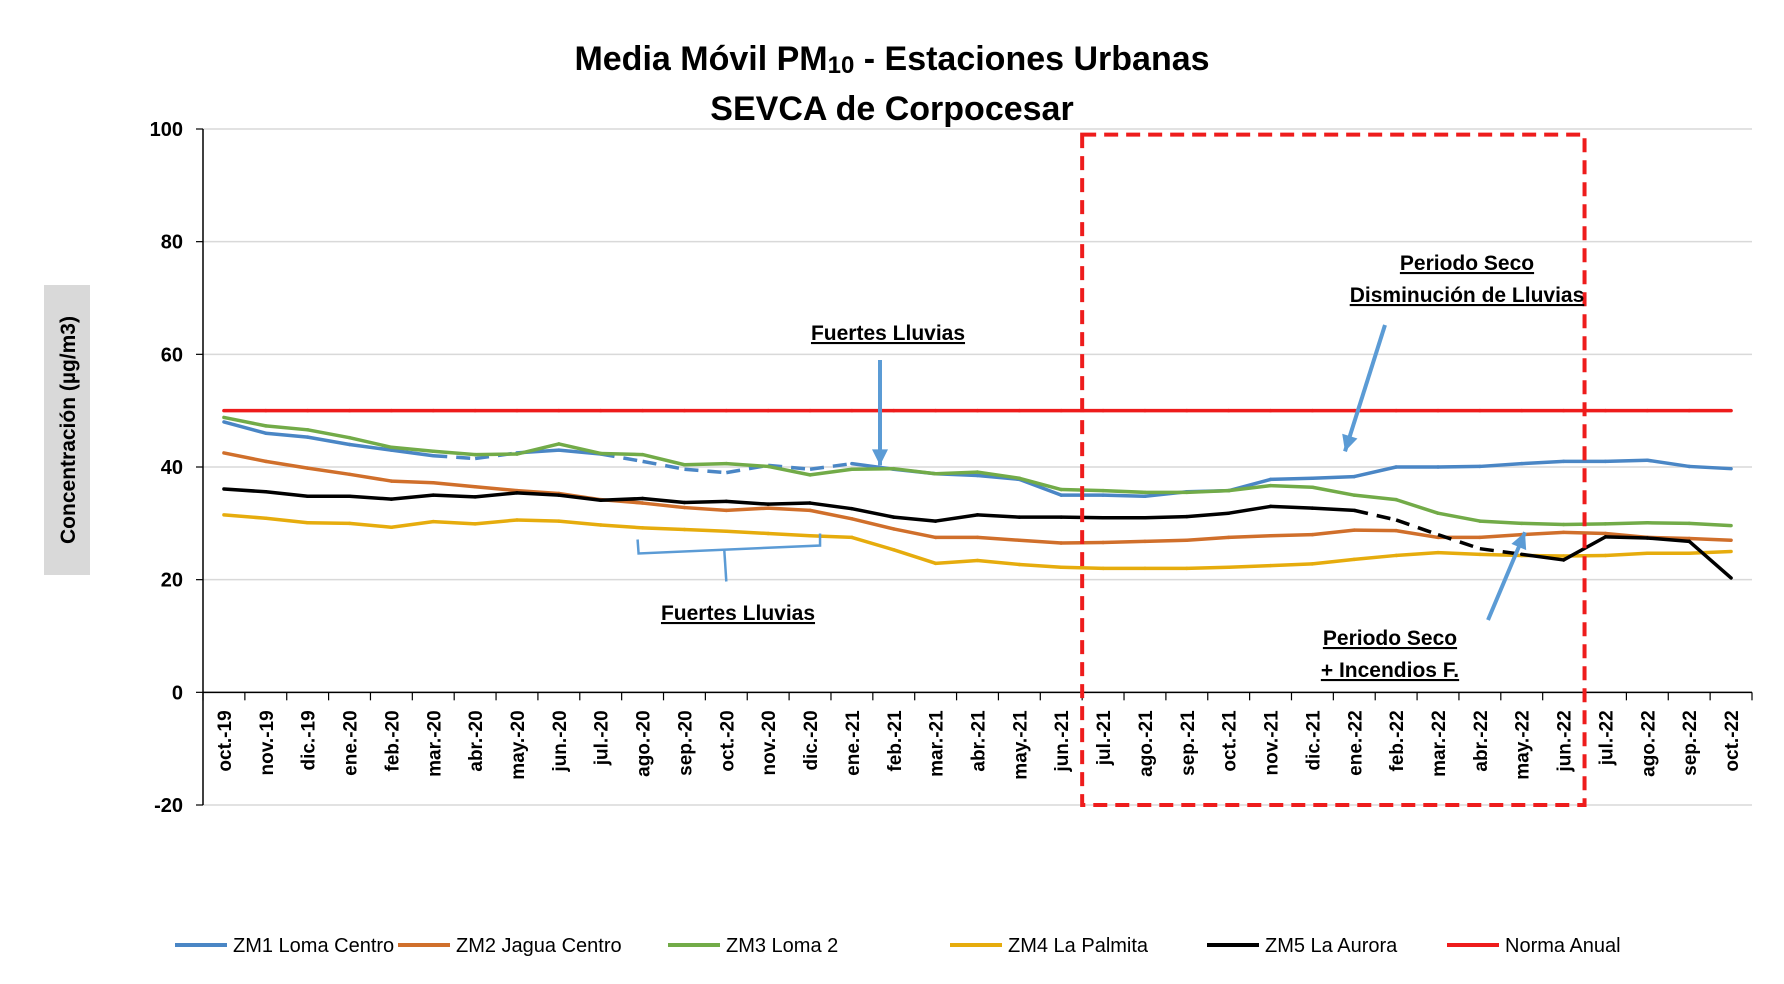 The image size is (1784, 984). What do you see at coordinates (1390, 638) in the screenshot?
I see `annotation-periodo-seco-incendios-line: Periodo Seco` at bounding box center [1390, 638].